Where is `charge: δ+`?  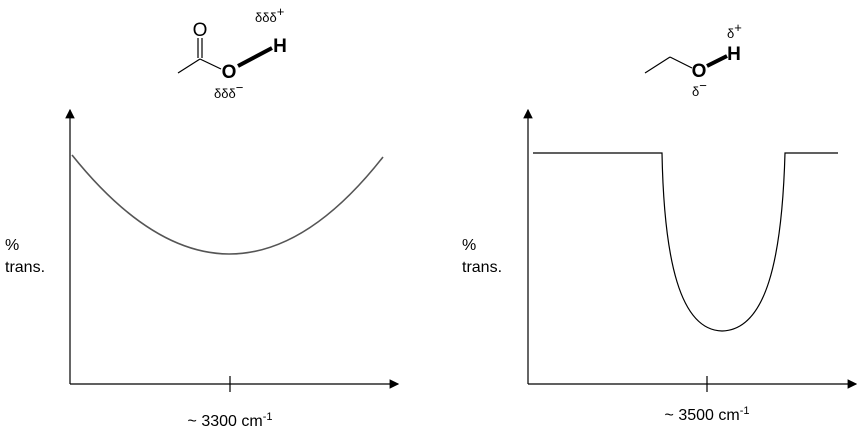
charge: δ+ is located at coordinates (734, 30).